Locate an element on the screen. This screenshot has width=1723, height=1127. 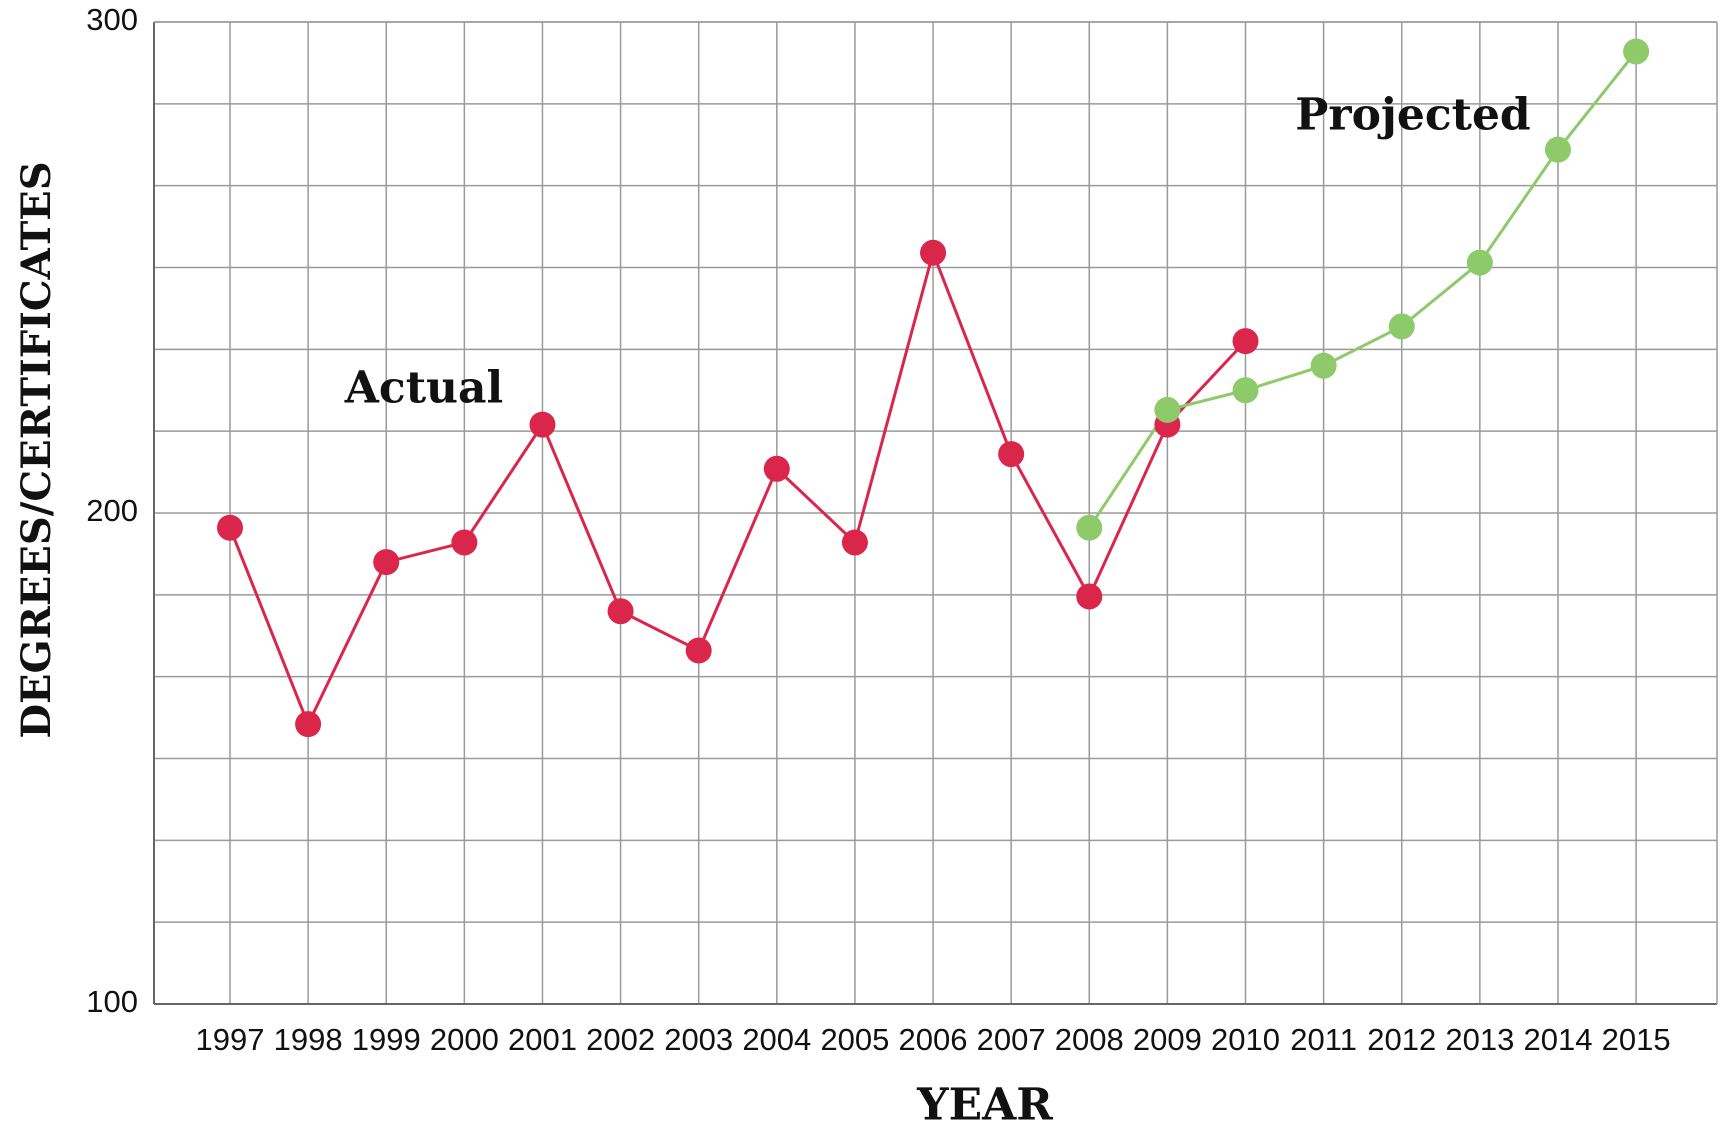
x-tick-label: 2011 is located at coordinates (1323, 1039).